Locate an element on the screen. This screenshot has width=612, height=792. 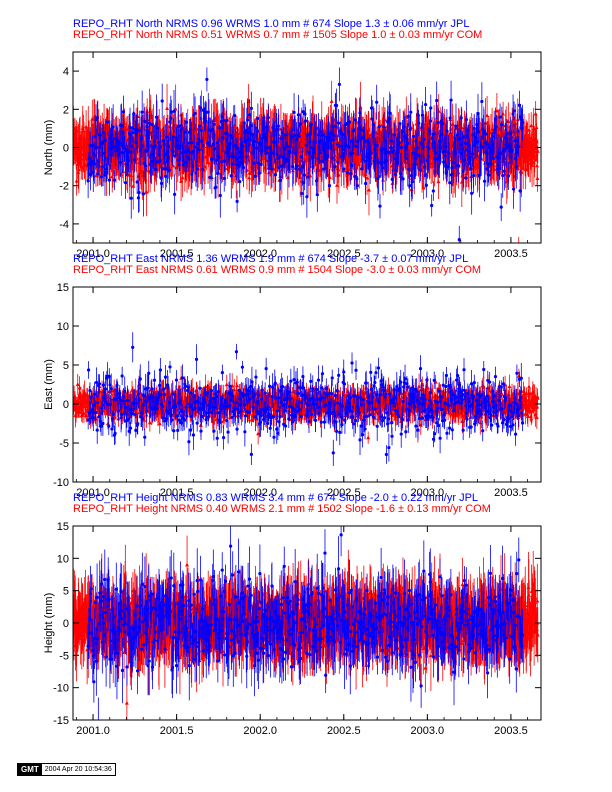
y-tick-label: -4 is located at coordinates (64, 225).